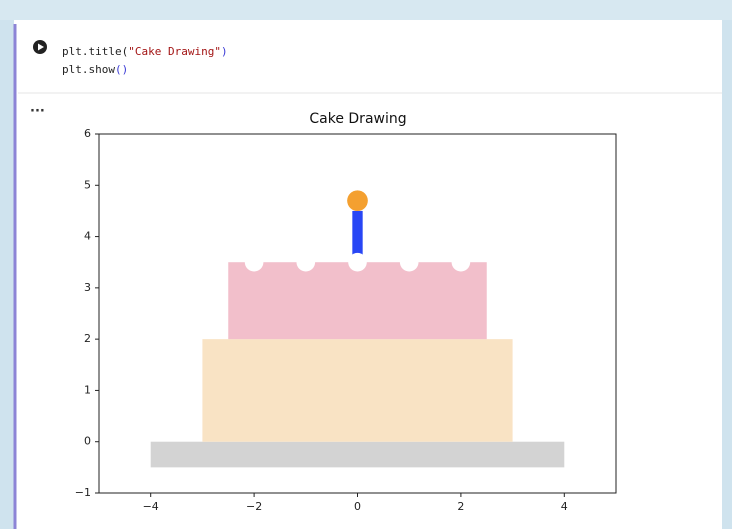 The width and height of the screenshot is (732, 529). I want to click on code-token: plt.title(, so click(95, 51).